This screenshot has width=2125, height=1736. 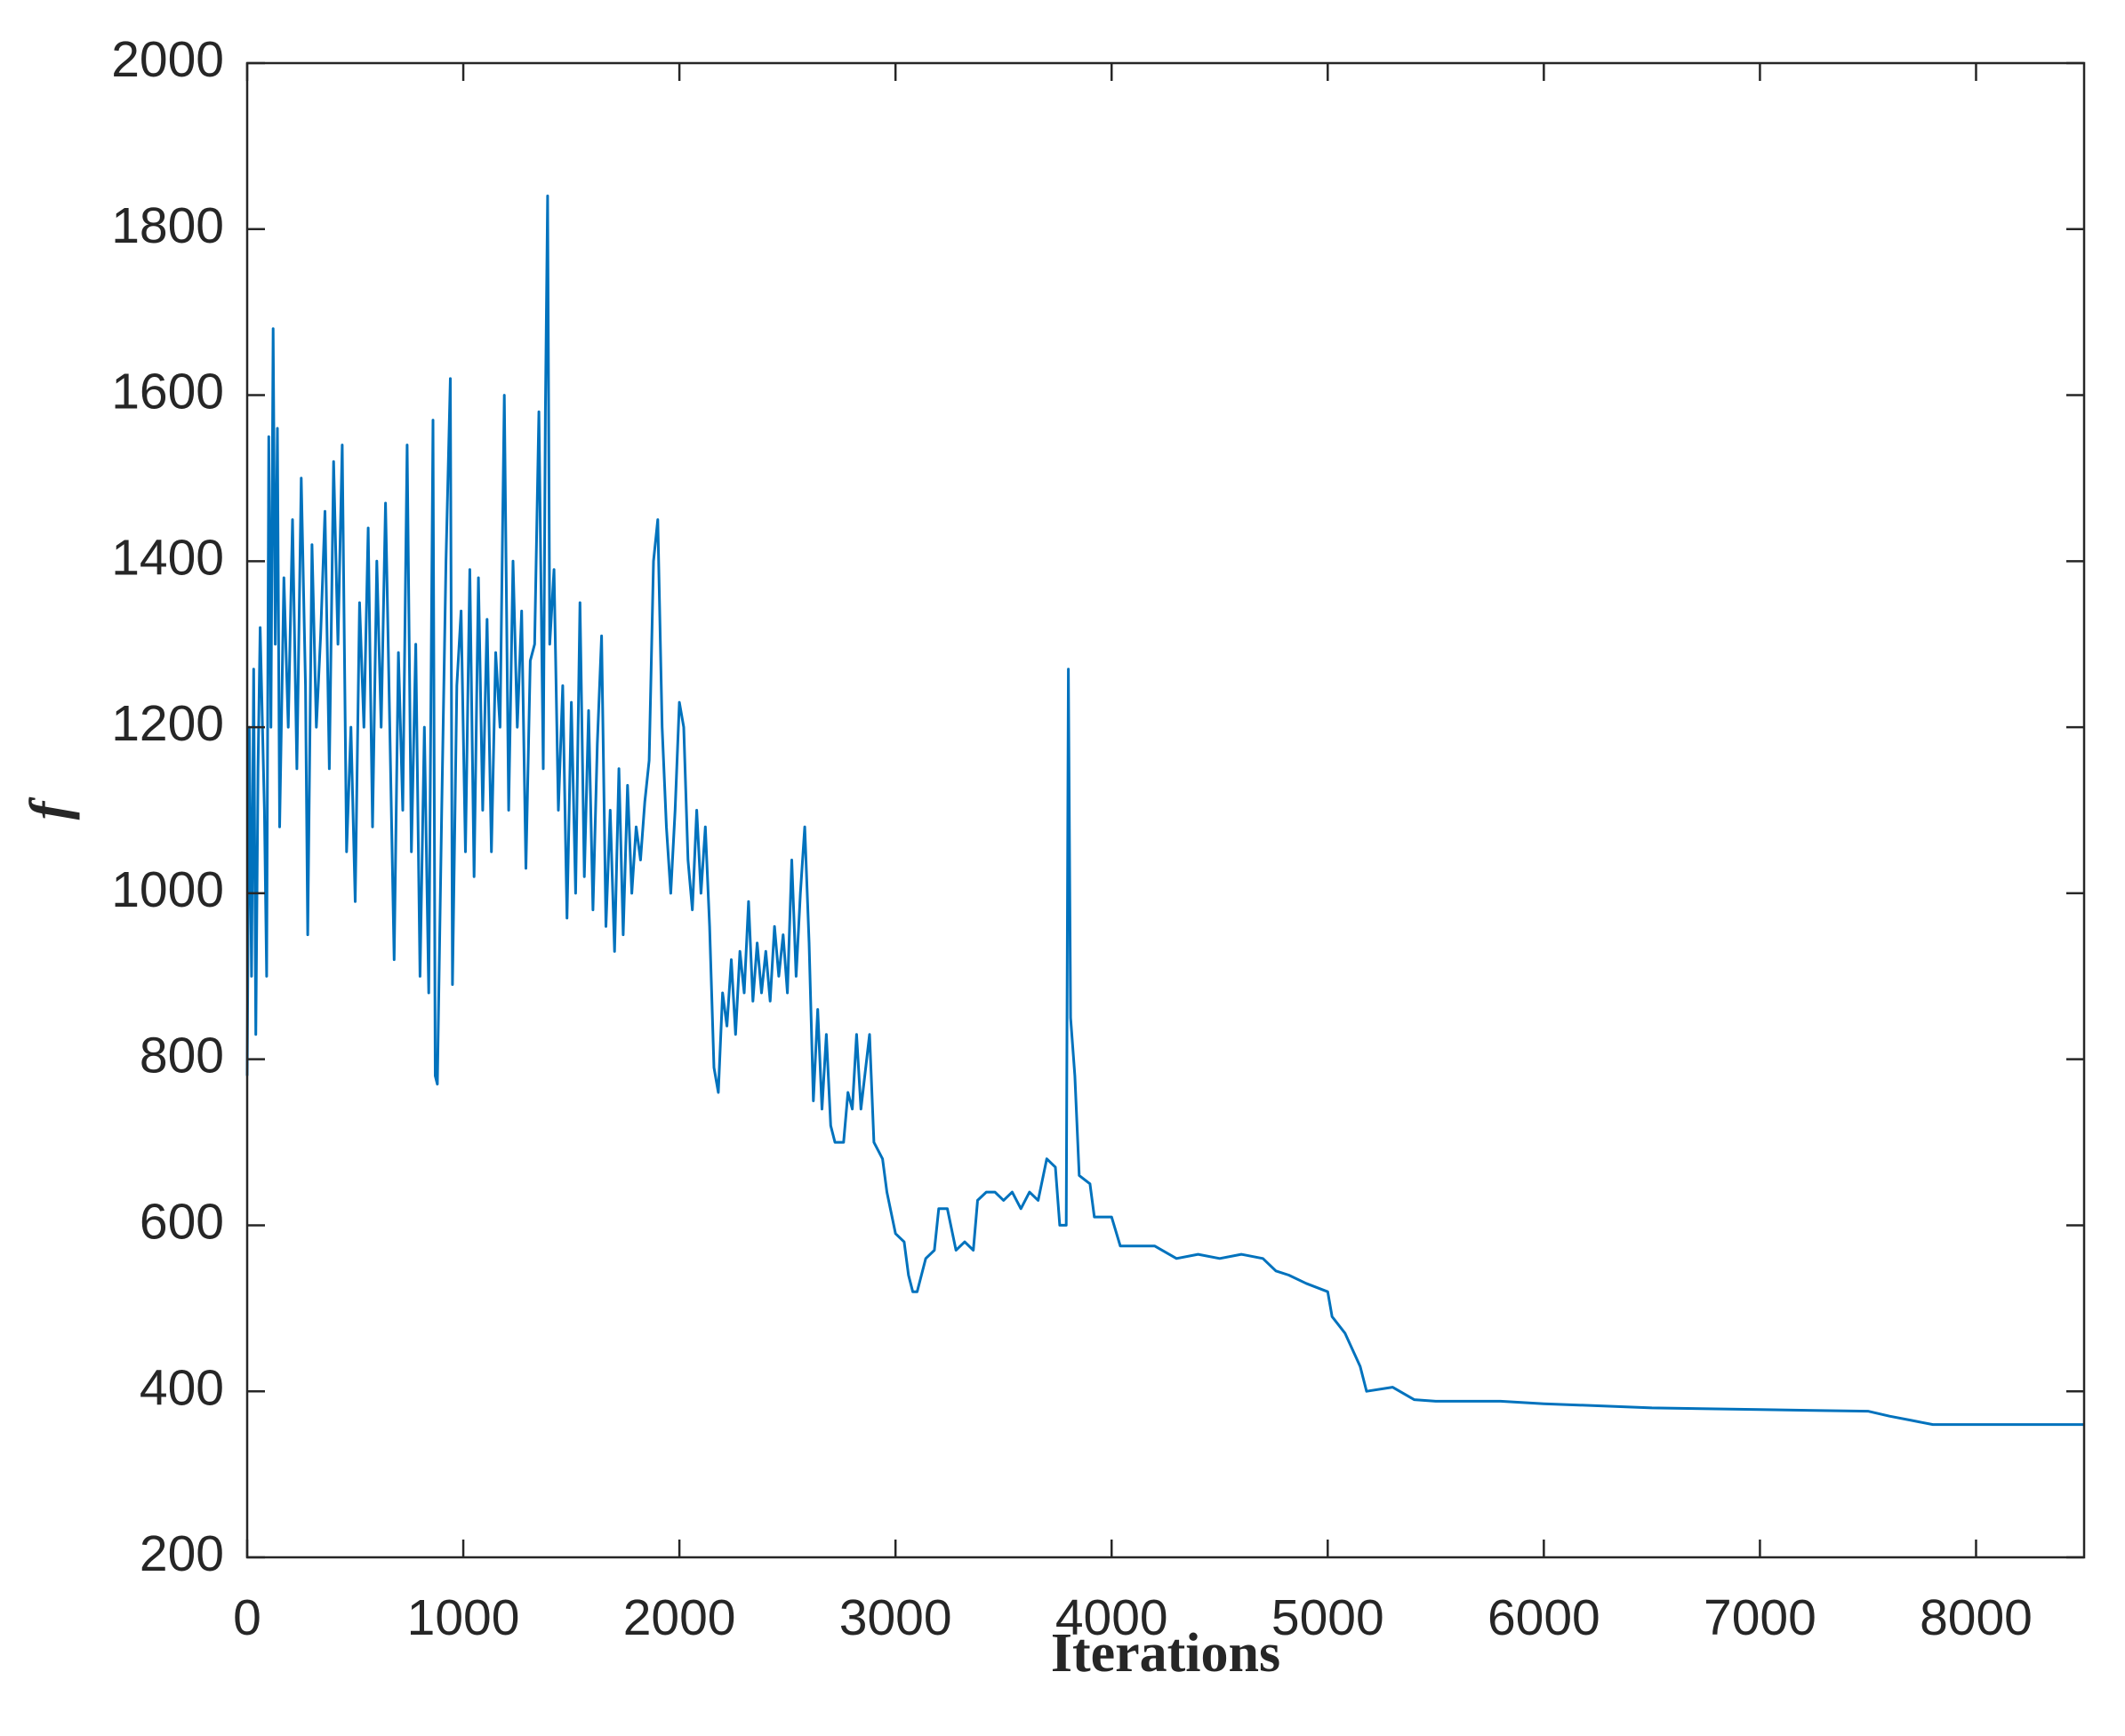 What do you see at coordinates (1544, 1617) in the screenshot?
I see `x-tick-label: 6000` at bounding box center [1544, 1617].